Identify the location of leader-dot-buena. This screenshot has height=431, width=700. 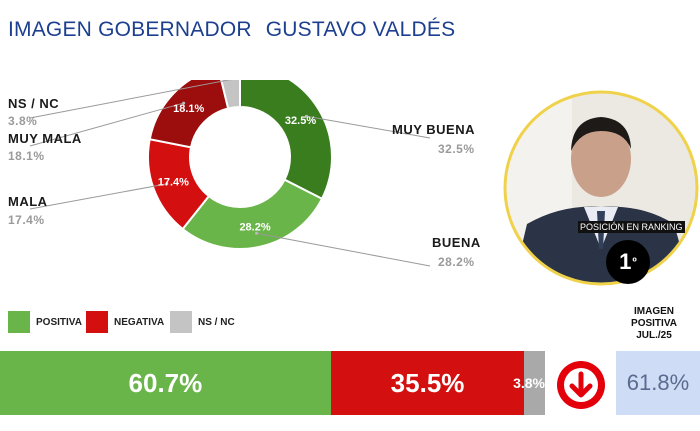
(257, 233).